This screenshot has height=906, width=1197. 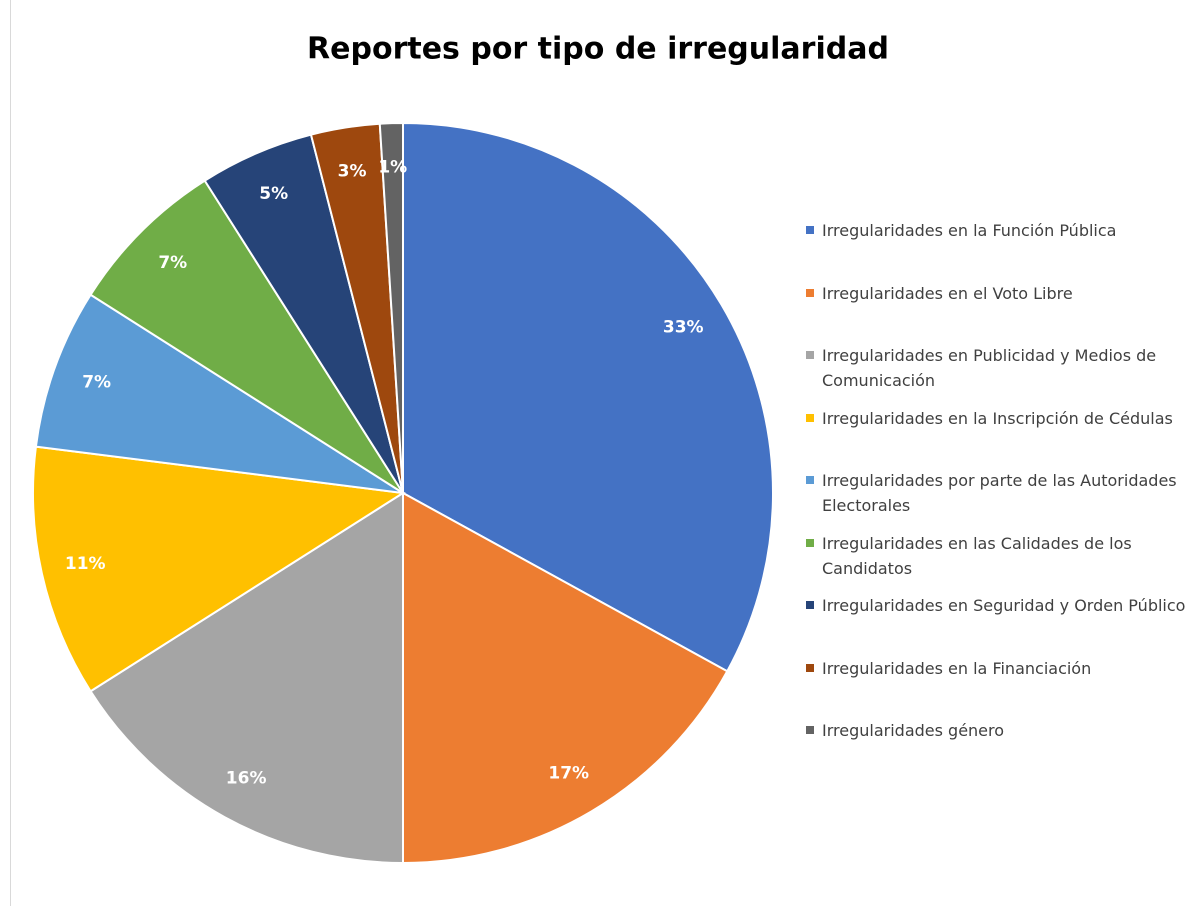 What do you see at coordinates (568, 773) in the screenshot?
I see `data-label: 17%` at bounding box center [568, 773].